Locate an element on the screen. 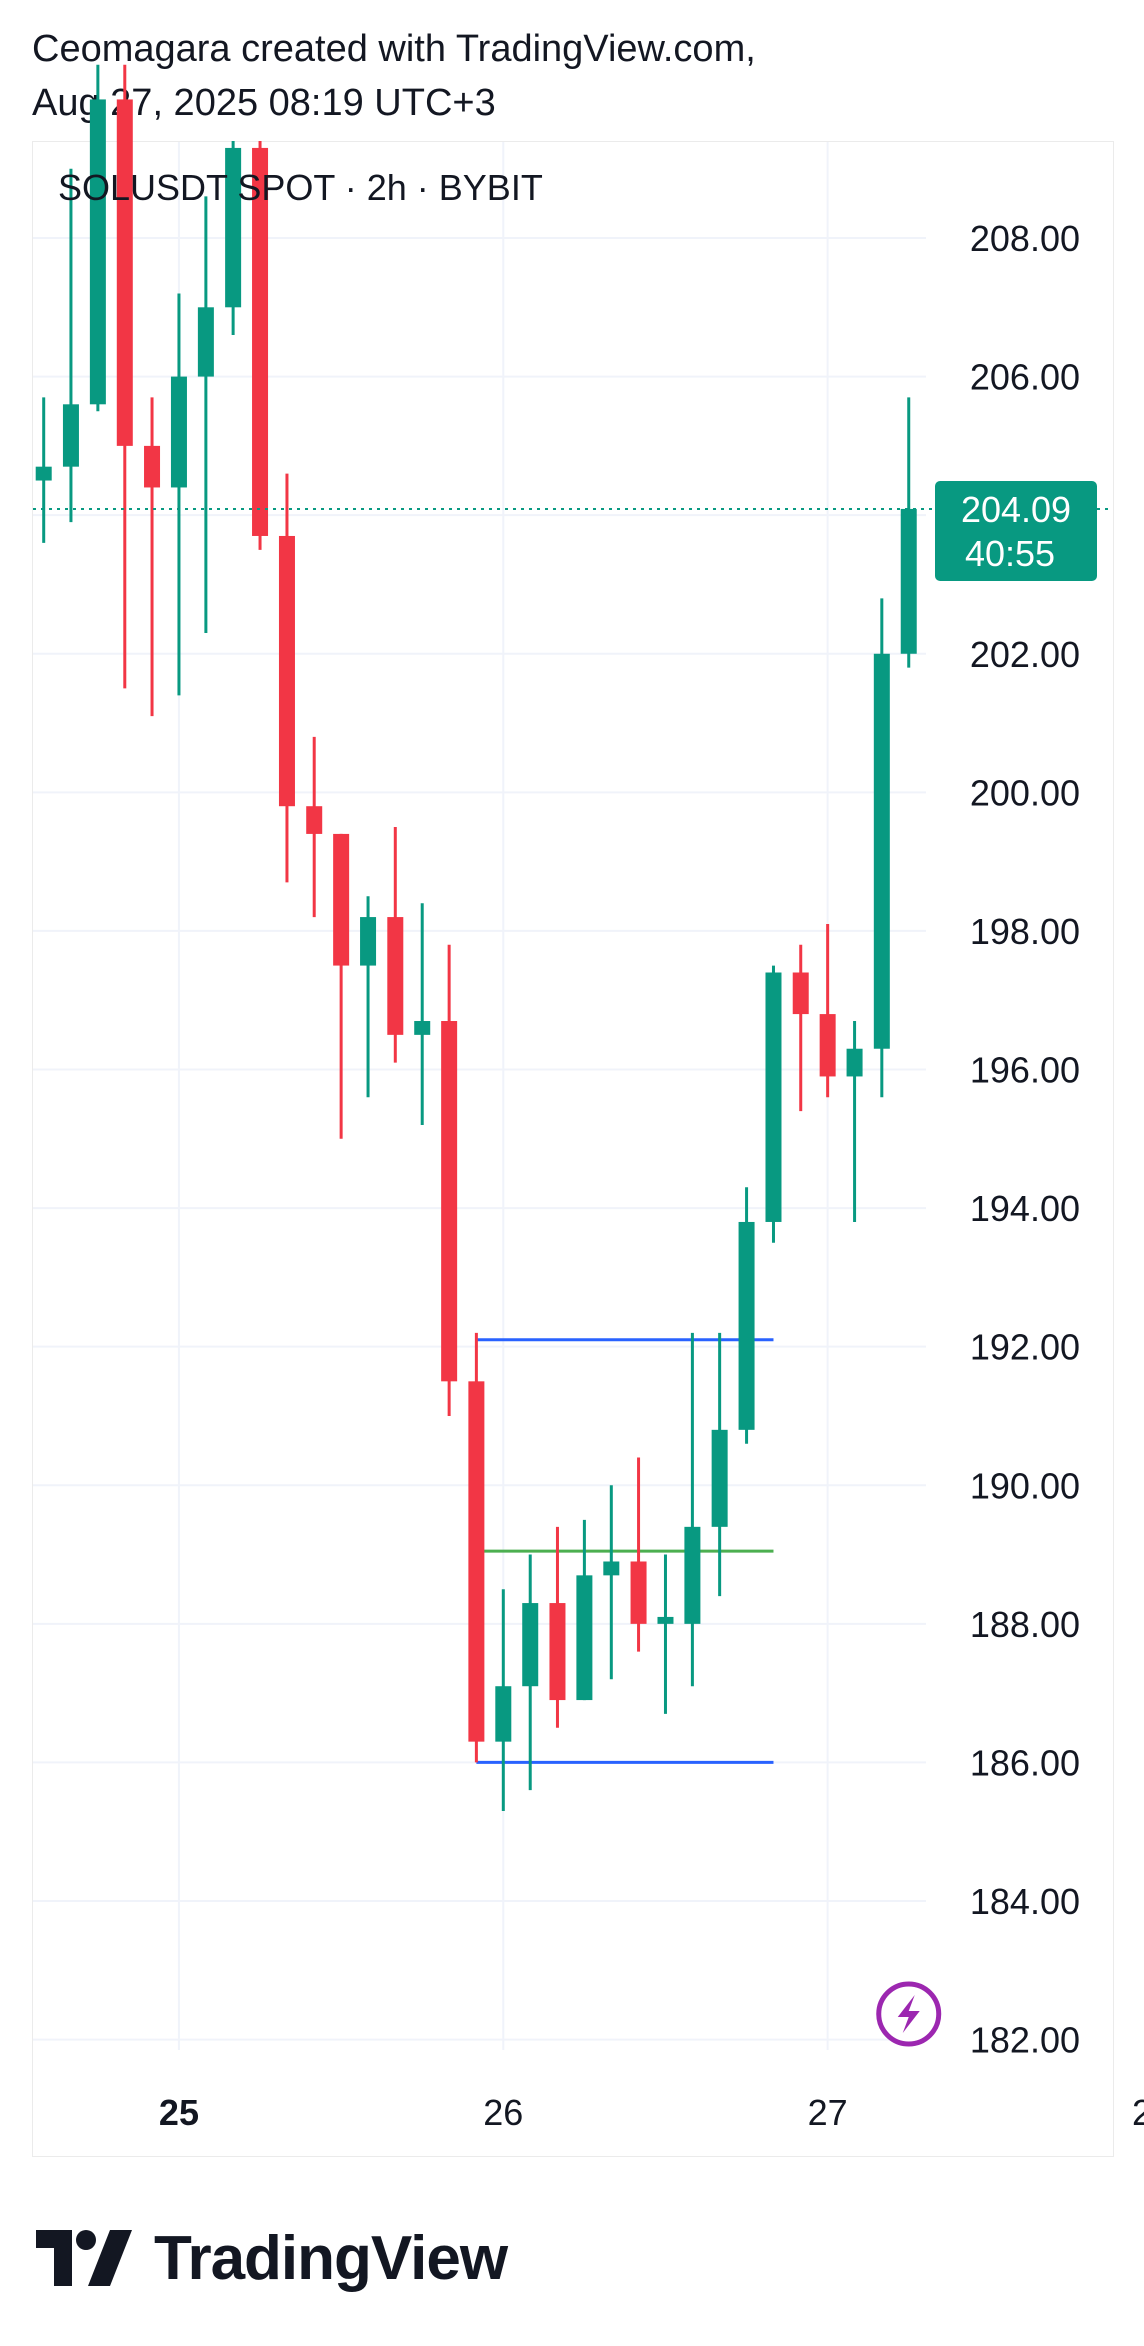  y-tick-label: 188.00 is located at coordinates (1025, 1624).